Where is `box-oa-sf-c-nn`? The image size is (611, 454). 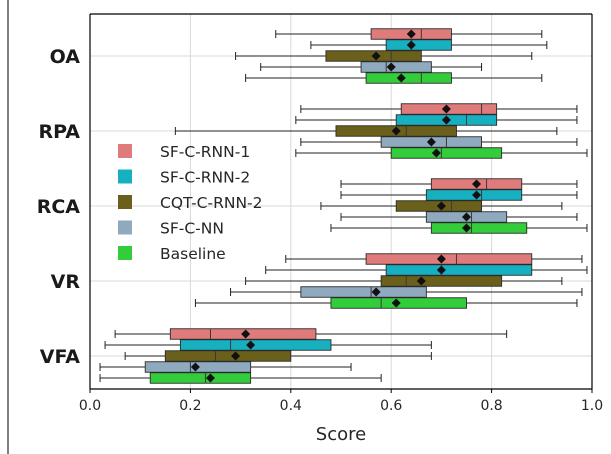
box-oa-sf-c-nn is located at coordinates (371, 67).